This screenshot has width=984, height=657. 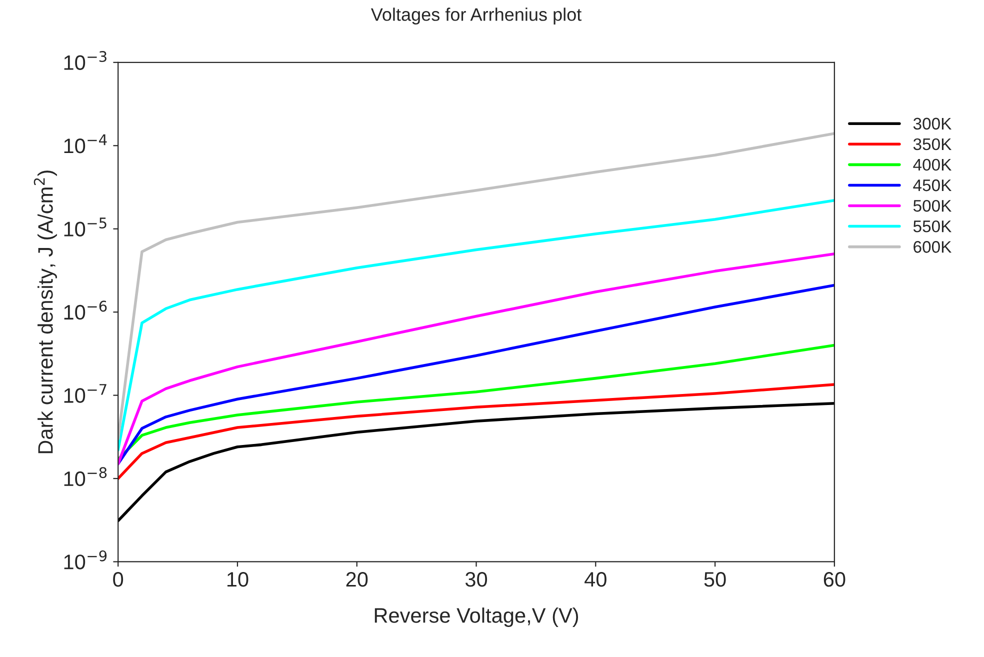 What do you see at coordinates (476, 617) in the screenshot?
I see `x-axis-title: Reverse Voltage,V (V)` at bounding box center [476, 617].